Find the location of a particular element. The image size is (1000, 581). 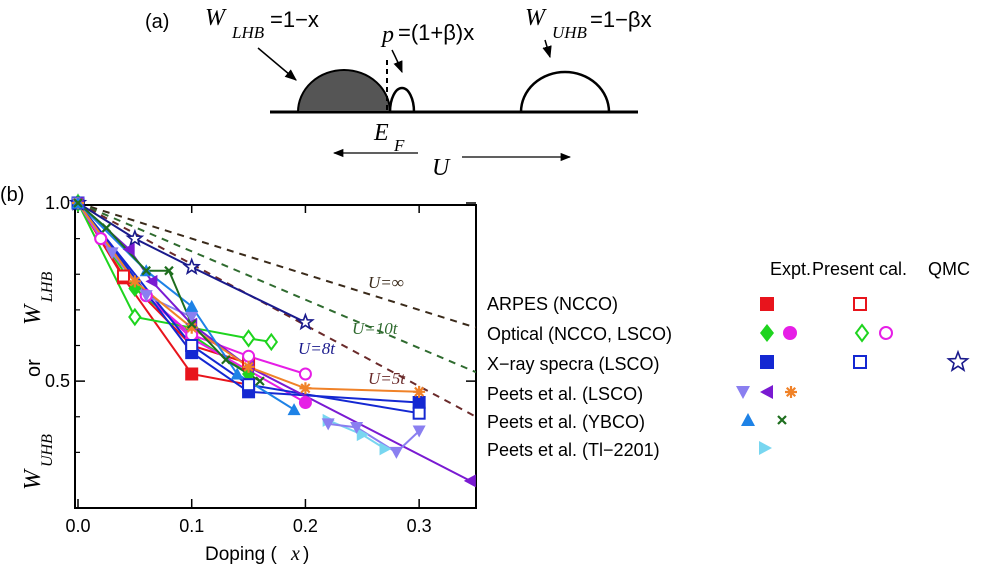

w-uhb-symbol: W is located at coordinates (536, 18).